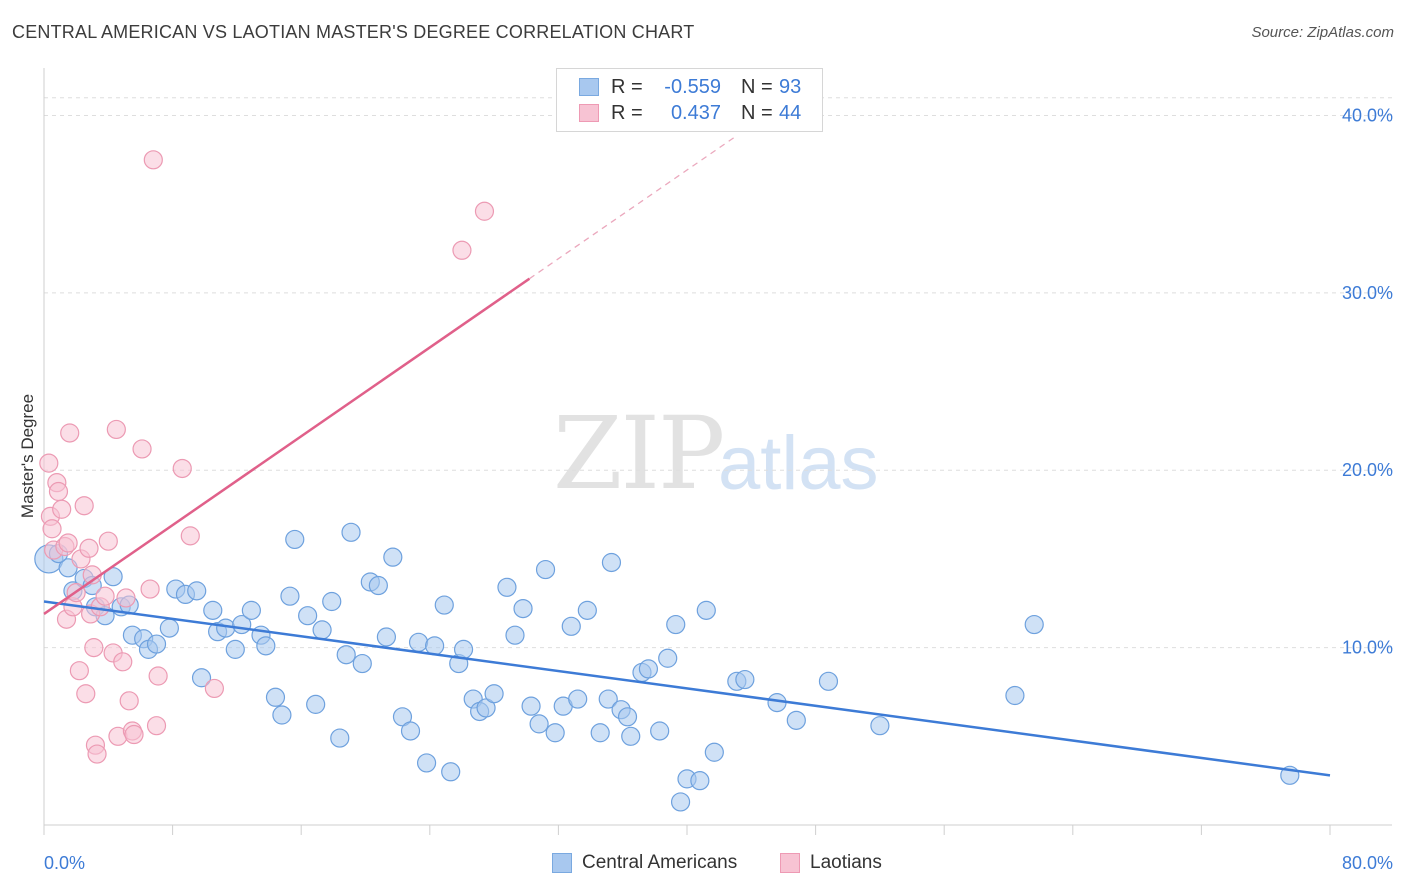  I want to click on y-tick-label: 10.0%, so click(1367, 648).